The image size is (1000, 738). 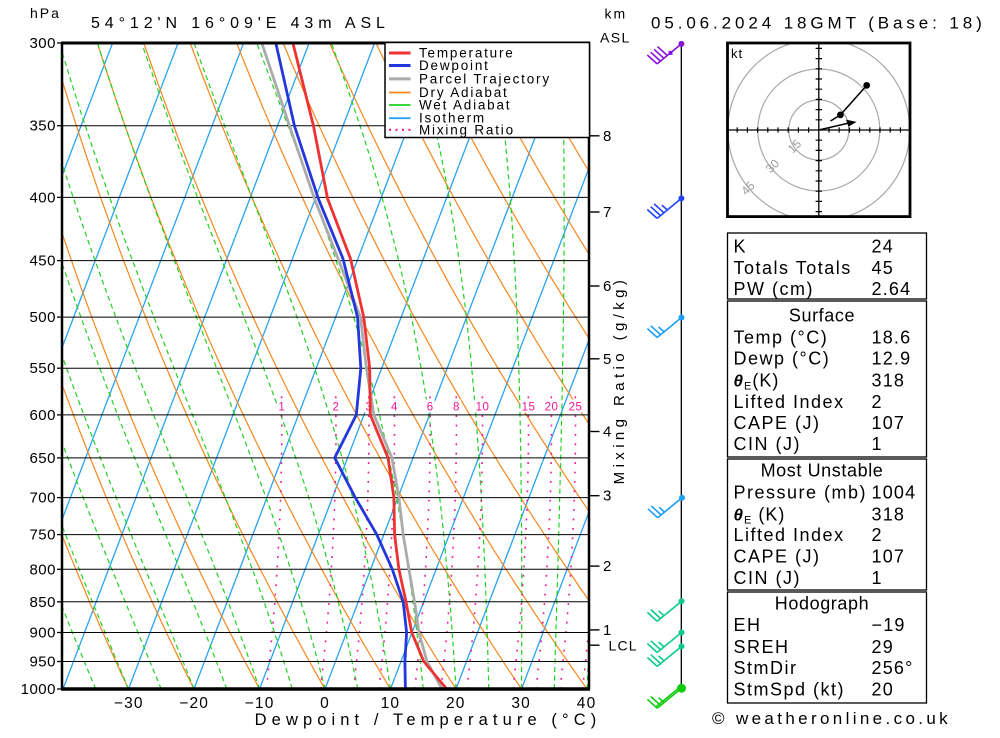 What do you see at coordinates (467, 53) in the screenshot?
I see `svg-text: Temperature` at bounding box center [467, 53].